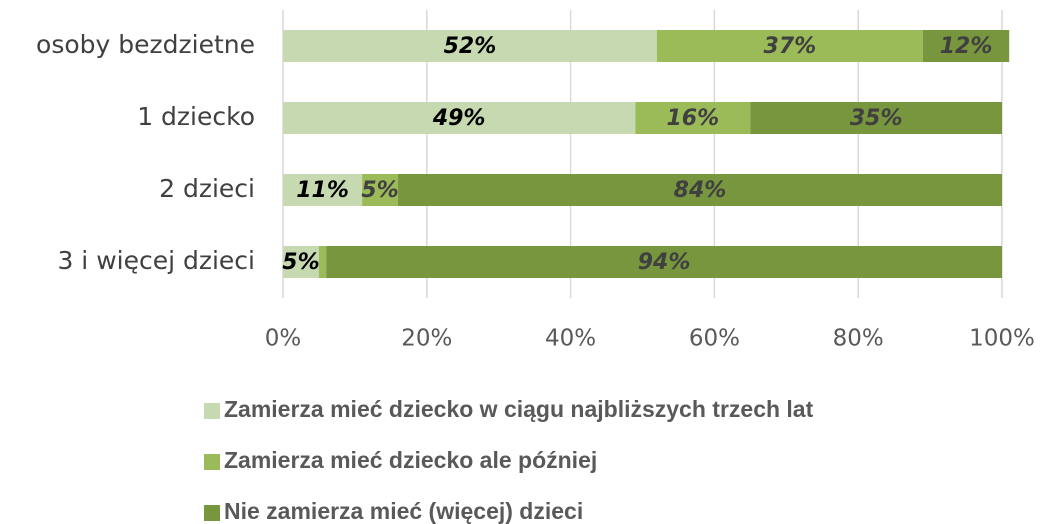 The image size is (1041, 524). I want to click on data-label: 49%, so click(459, 118).